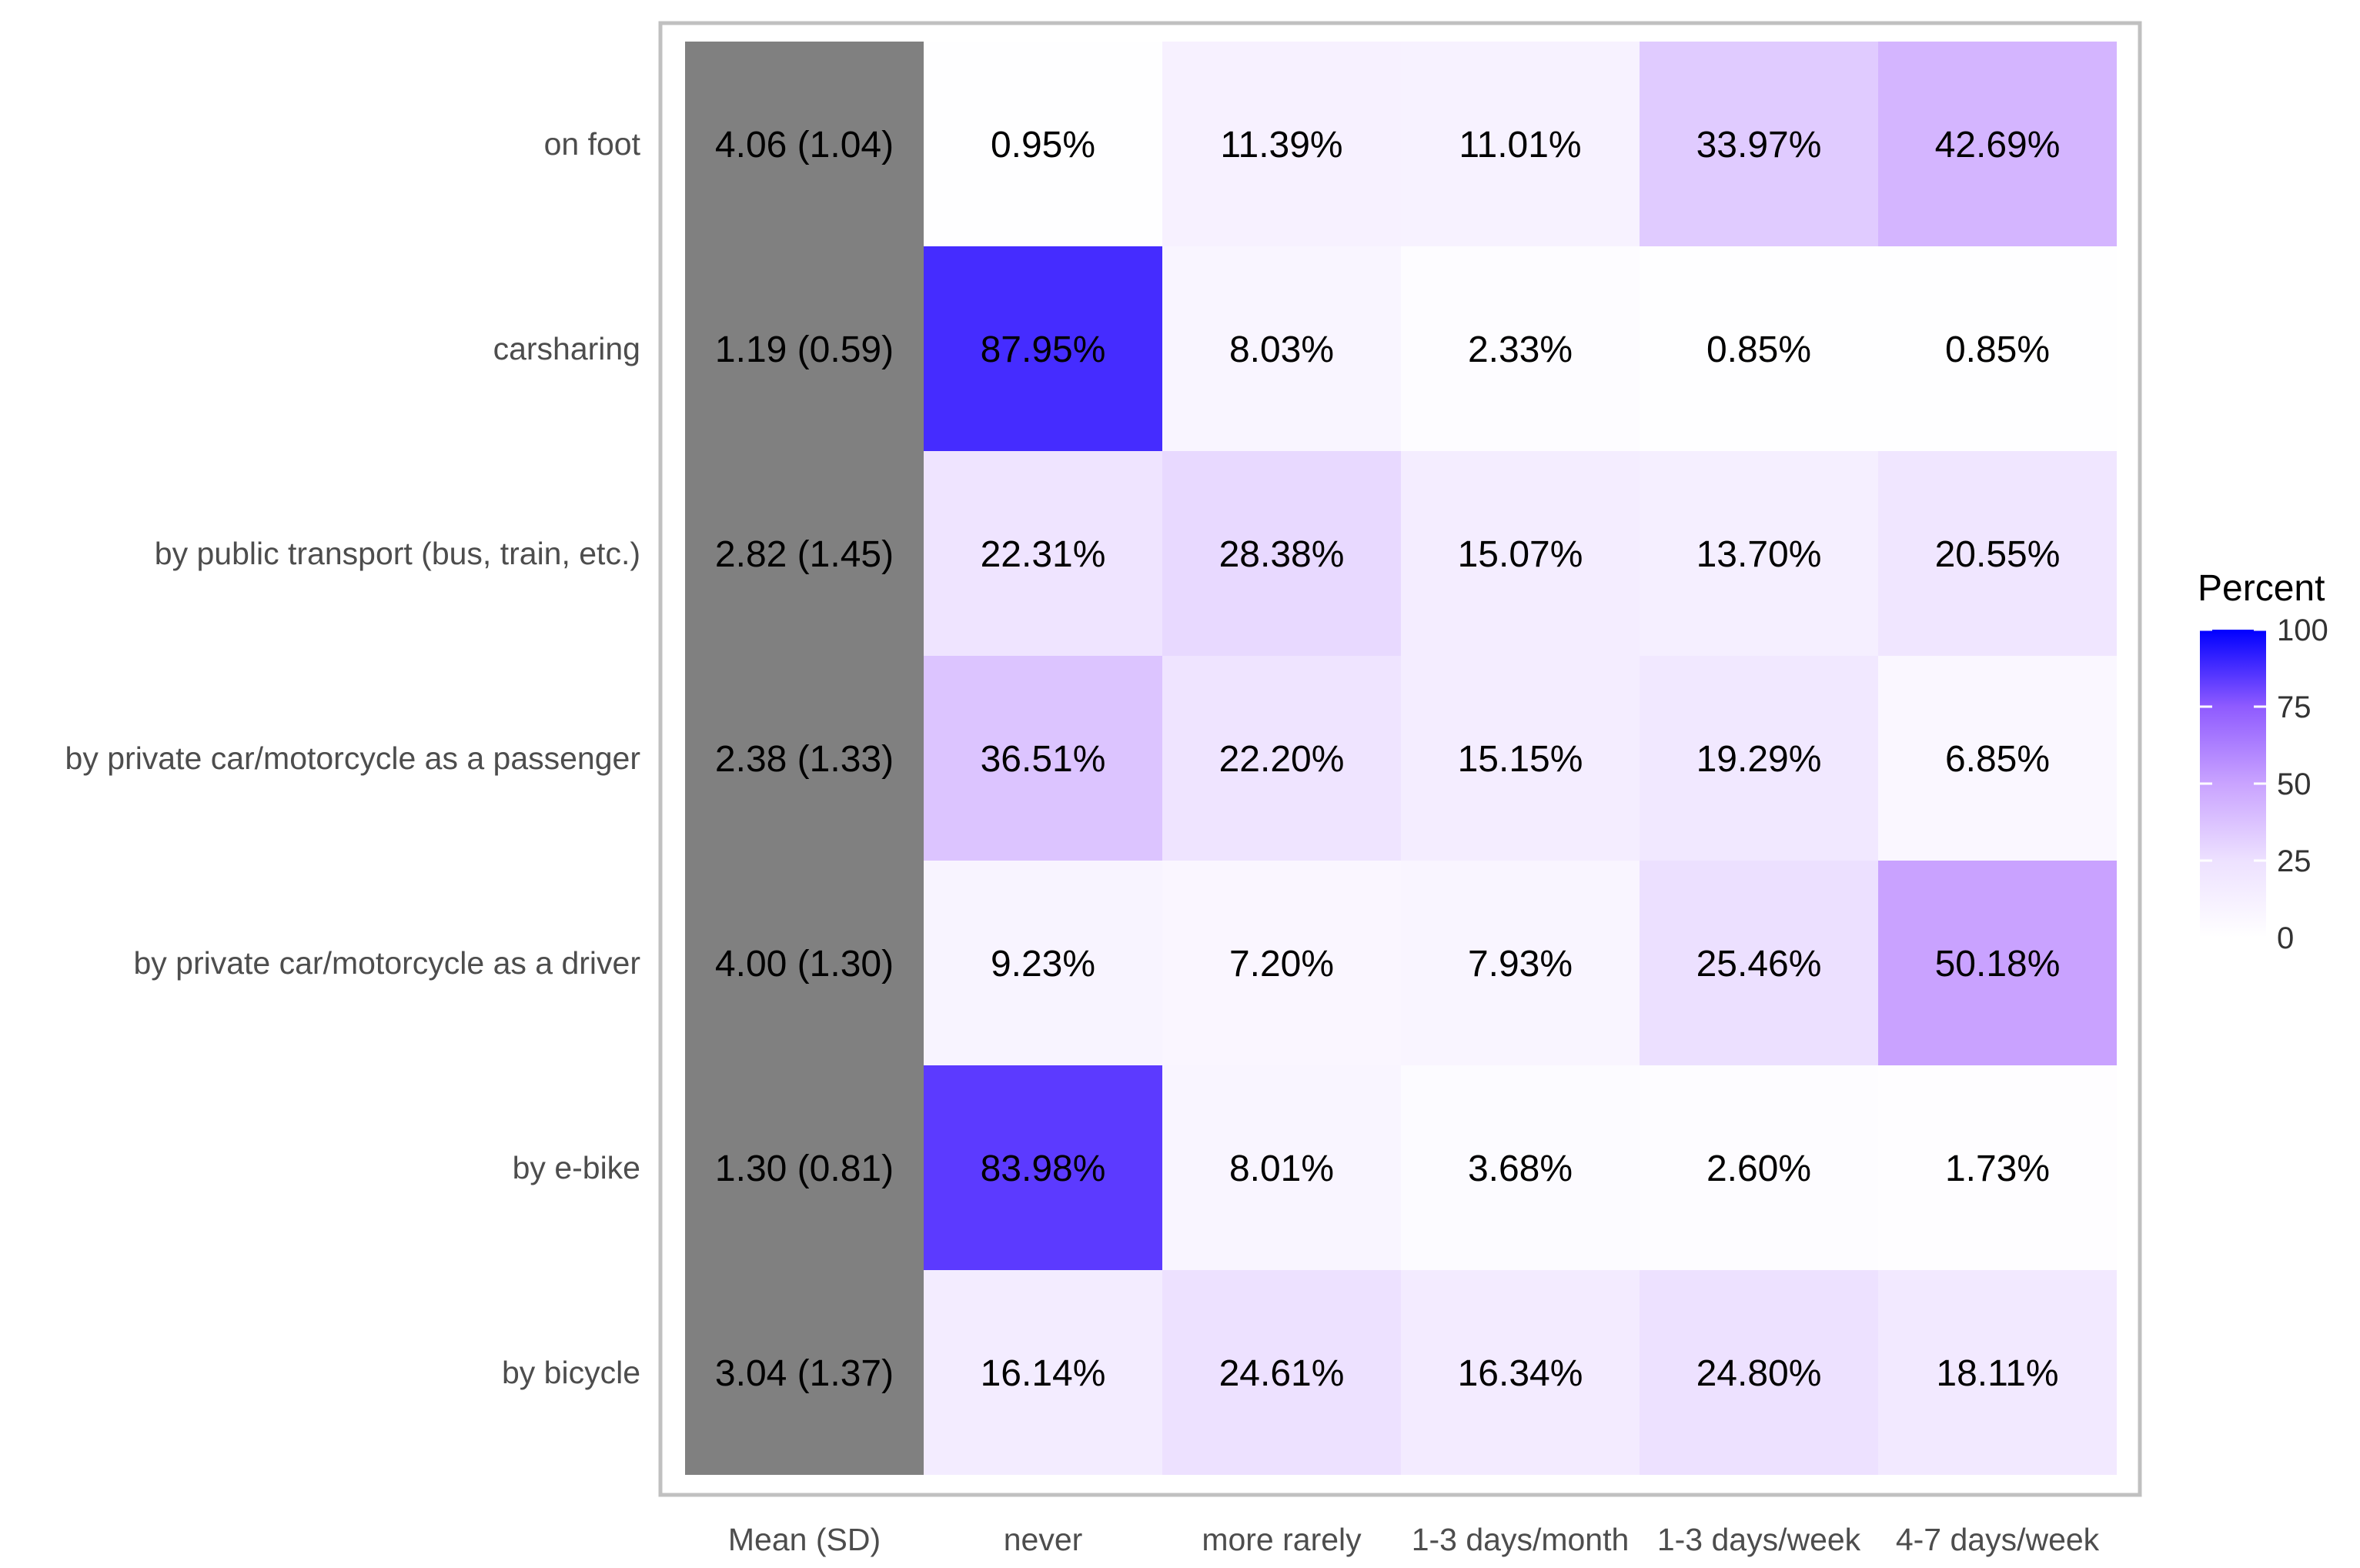 This screenshot has height=1568, width=2360. I want to click on cell-label-row-1-col-5: 33.97%, so click(1759, 145).